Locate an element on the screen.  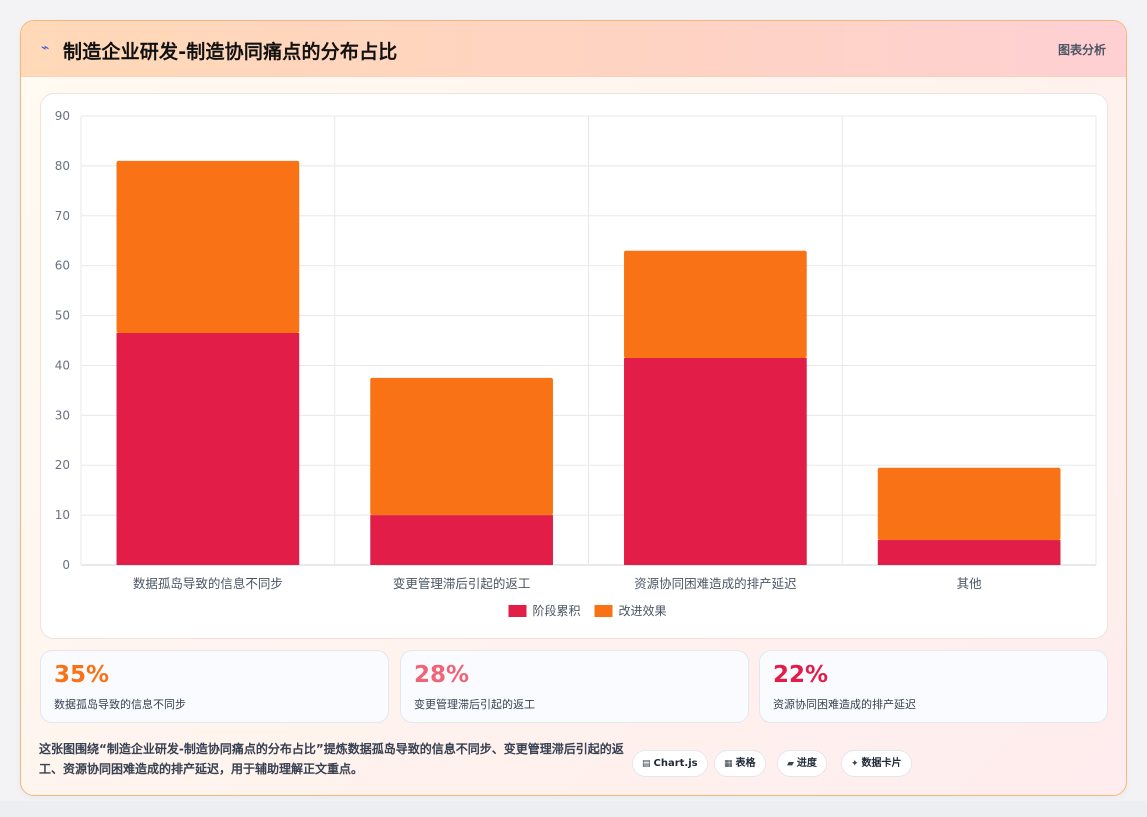
y-tick-label: 60 is located at coordinates (62, 266).